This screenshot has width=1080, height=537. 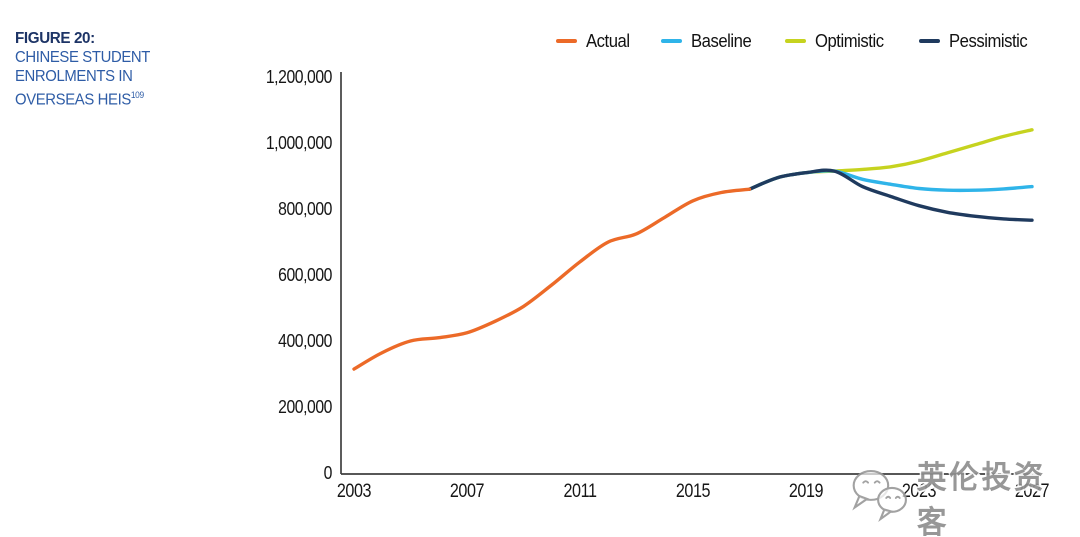 I want to click on watermark-text: 英伦投资客, so click(x=982, y=498).